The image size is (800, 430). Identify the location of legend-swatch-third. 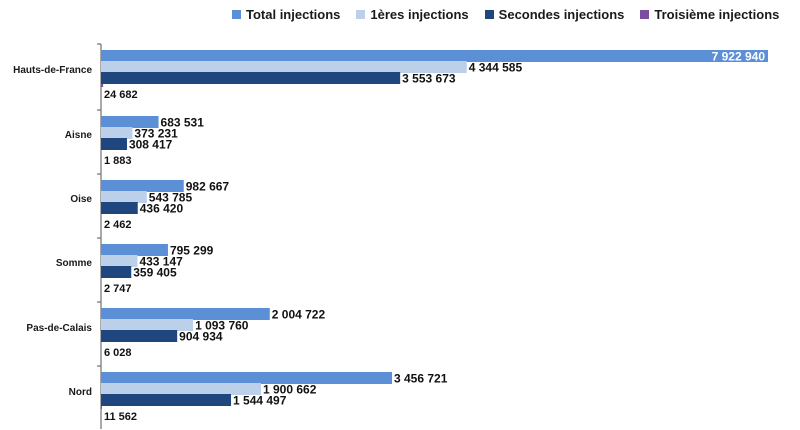
(645, 14).